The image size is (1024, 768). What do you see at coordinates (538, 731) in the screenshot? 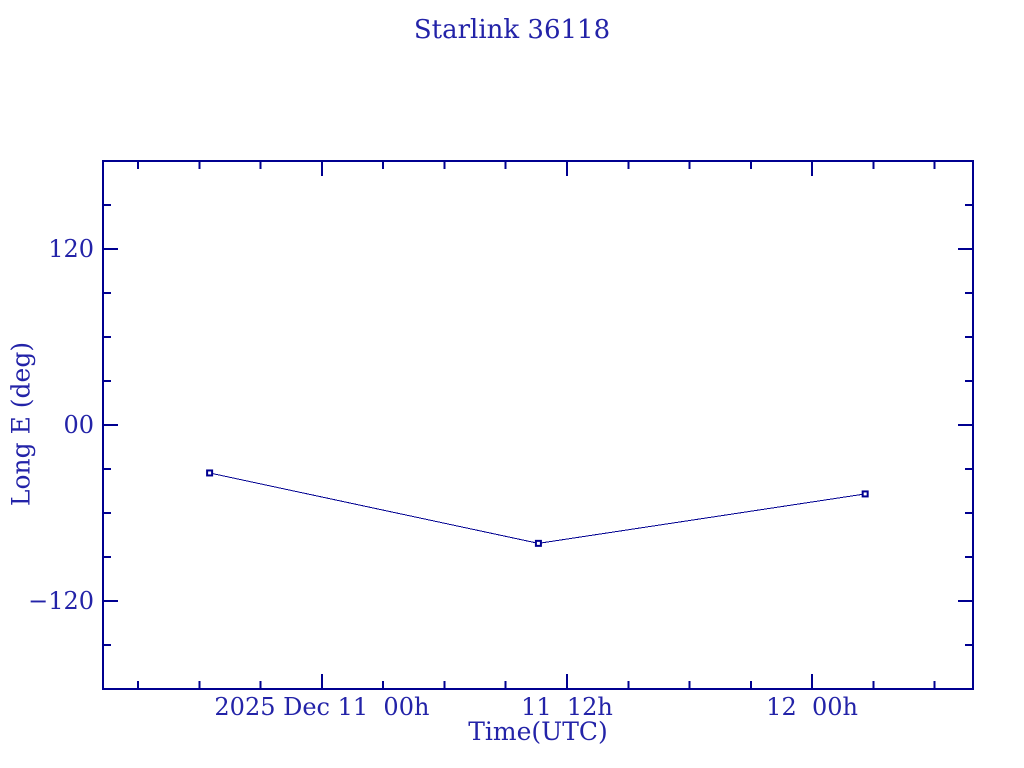
I see `x-axis-title: Time(UTC)` at bounding box center [538, 731].